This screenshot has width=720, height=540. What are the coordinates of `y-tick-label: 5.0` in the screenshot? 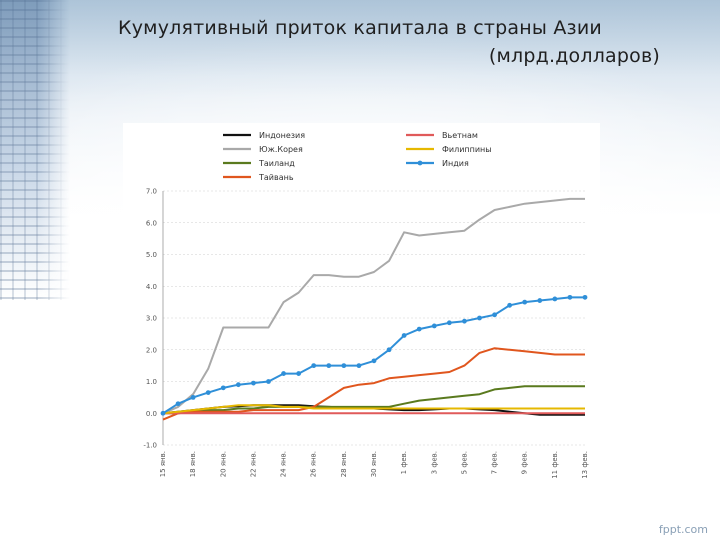 It's located at (151, 255).